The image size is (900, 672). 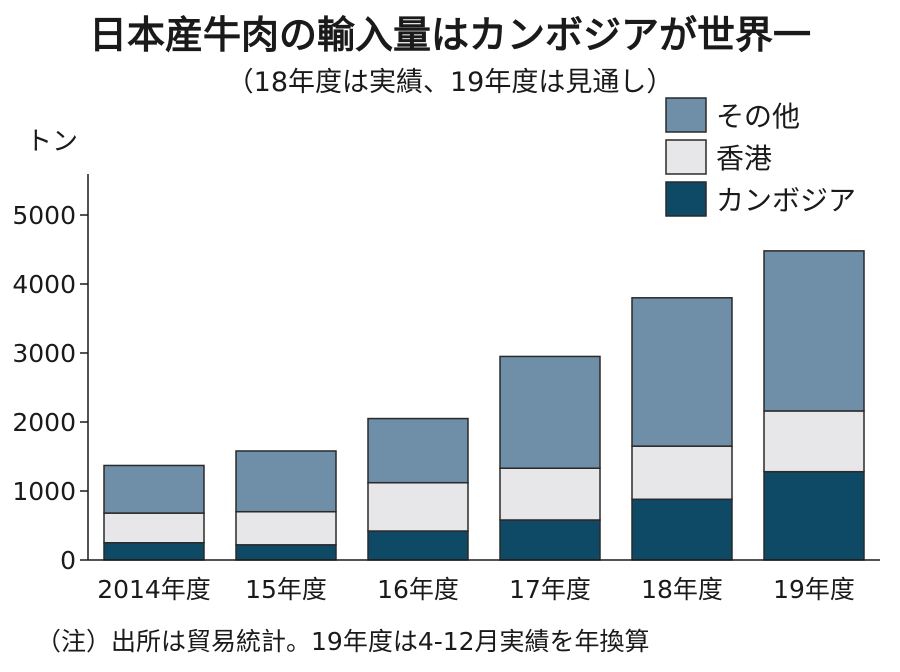 I want to click on x-tick-label: 2014年度, so click(x=154, y=589).